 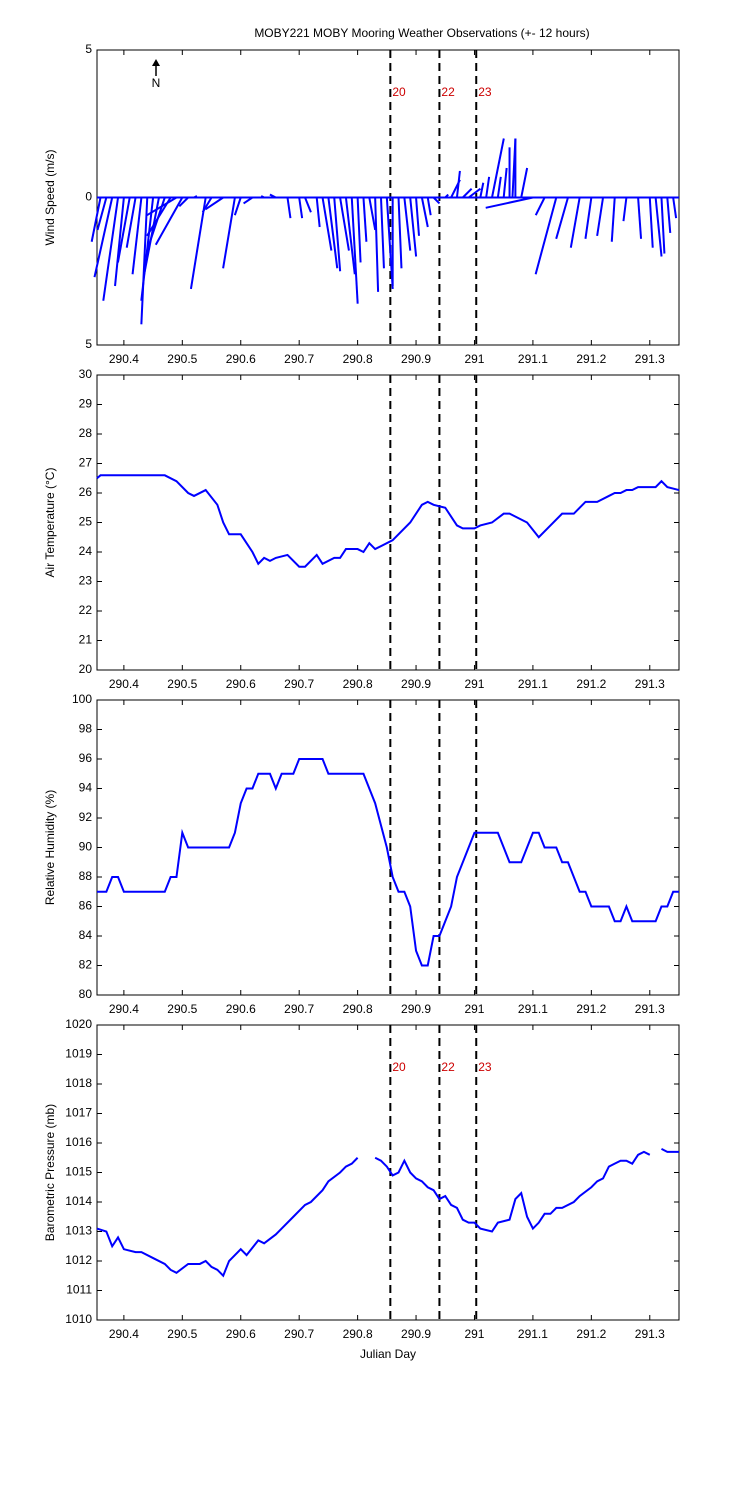 What do you see at coordinates (533, 359) in the screenshot?
I see `x-tick-label: 291.1` at bounding box center [533, 359].